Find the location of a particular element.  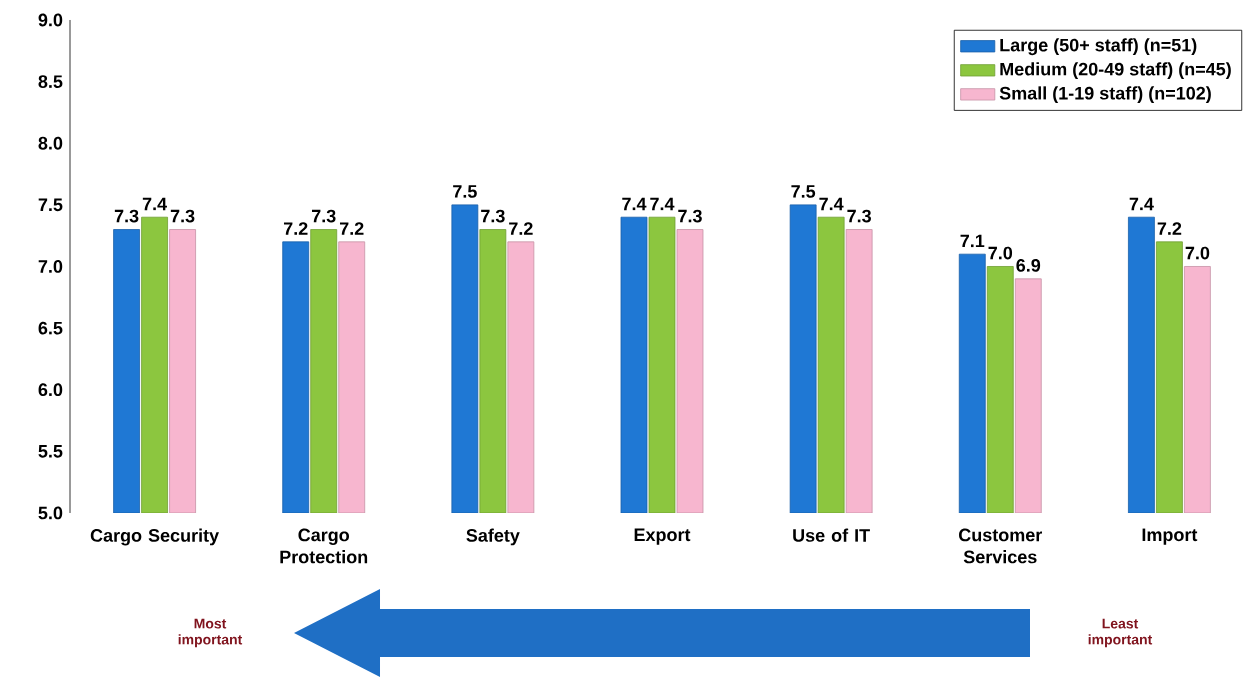

x-tick-label: Customer Services is located at coordinates (1001, 546).